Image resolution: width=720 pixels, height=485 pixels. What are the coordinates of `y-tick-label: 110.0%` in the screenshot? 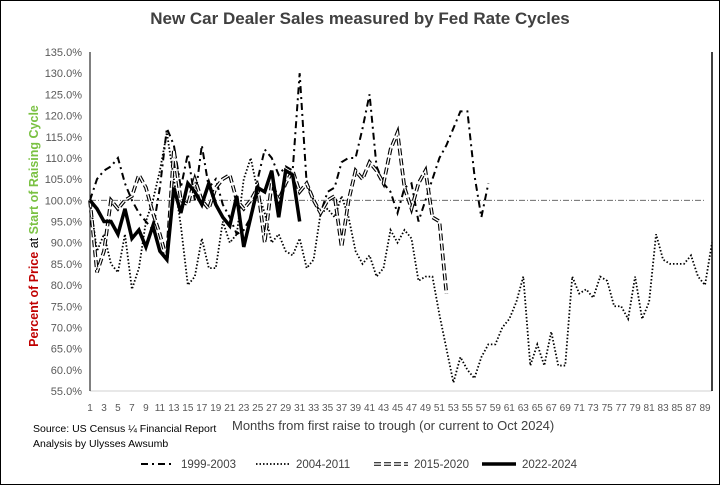 It's located at (64, 159).